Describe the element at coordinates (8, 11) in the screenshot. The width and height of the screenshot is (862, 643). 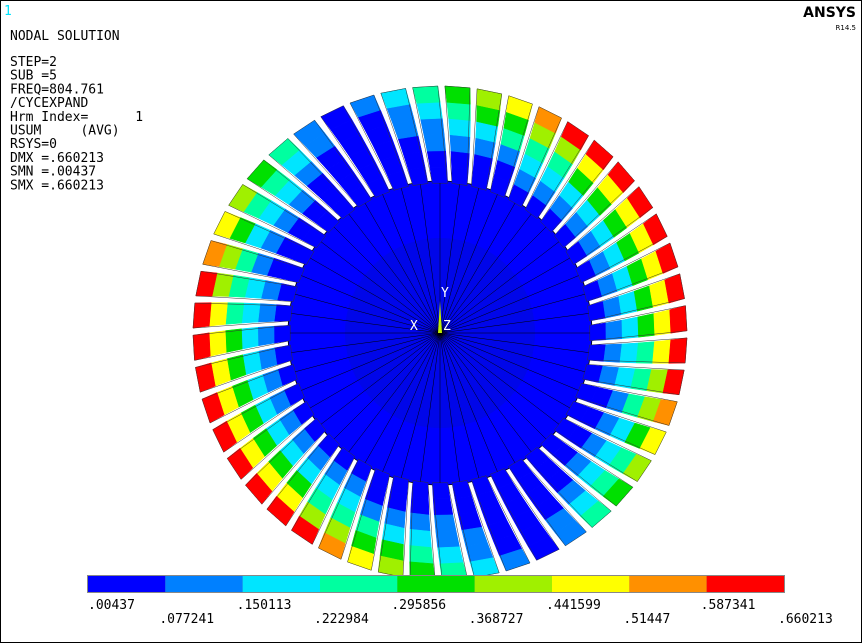
I see `viewport-number: 1` at that location.